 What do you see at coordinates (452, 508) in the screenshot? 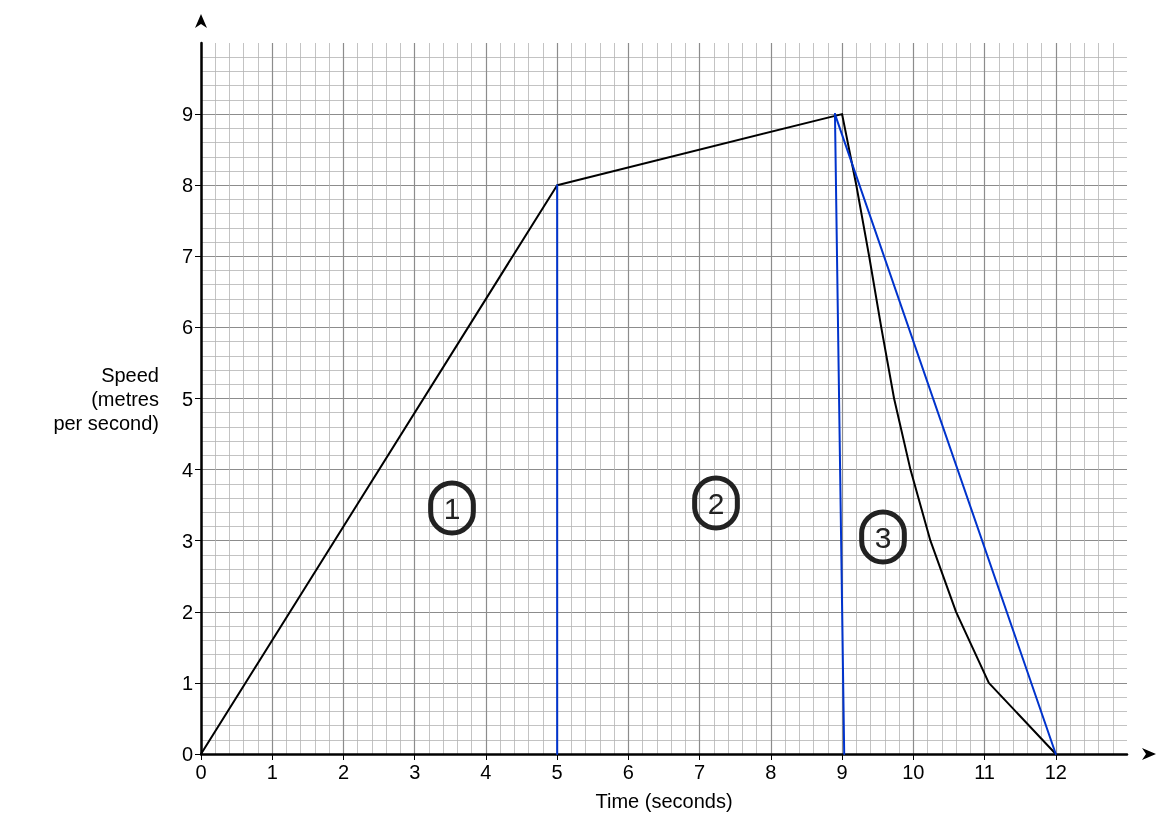
I see `annotation: 1` at bounding box center [452, 508].